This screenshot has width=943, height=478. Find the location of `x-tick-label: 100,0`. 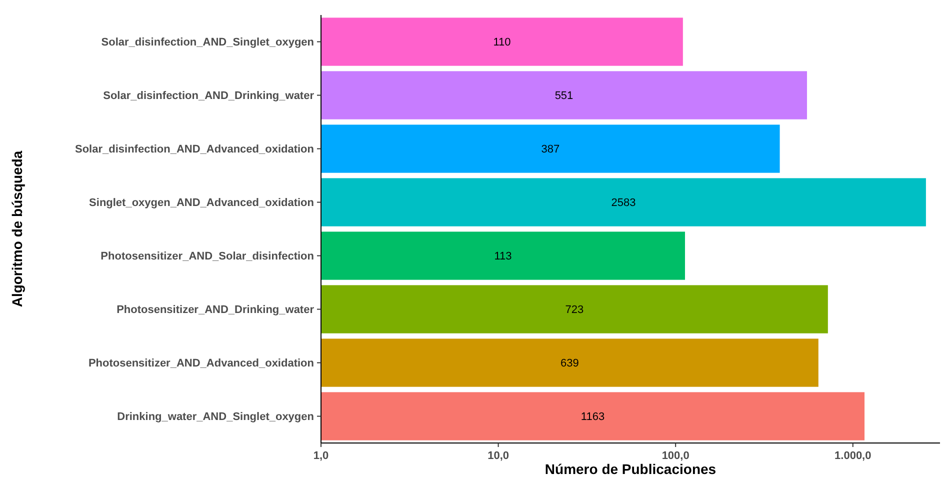

x-tick-label: 100,0 is located at coordinates (676, 456).